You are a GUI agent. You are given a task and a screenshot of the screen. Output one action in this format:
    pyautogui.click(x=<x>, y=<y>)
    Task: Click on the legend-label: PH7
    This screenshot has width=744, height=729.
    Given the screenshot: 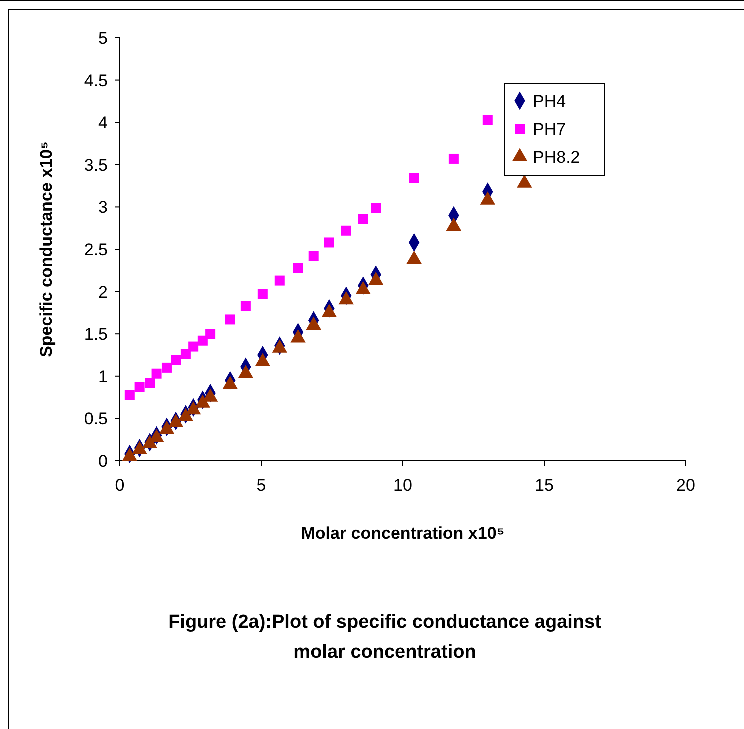 What is the action you would take?
    pyautogui.click(x=549, y=129)
    